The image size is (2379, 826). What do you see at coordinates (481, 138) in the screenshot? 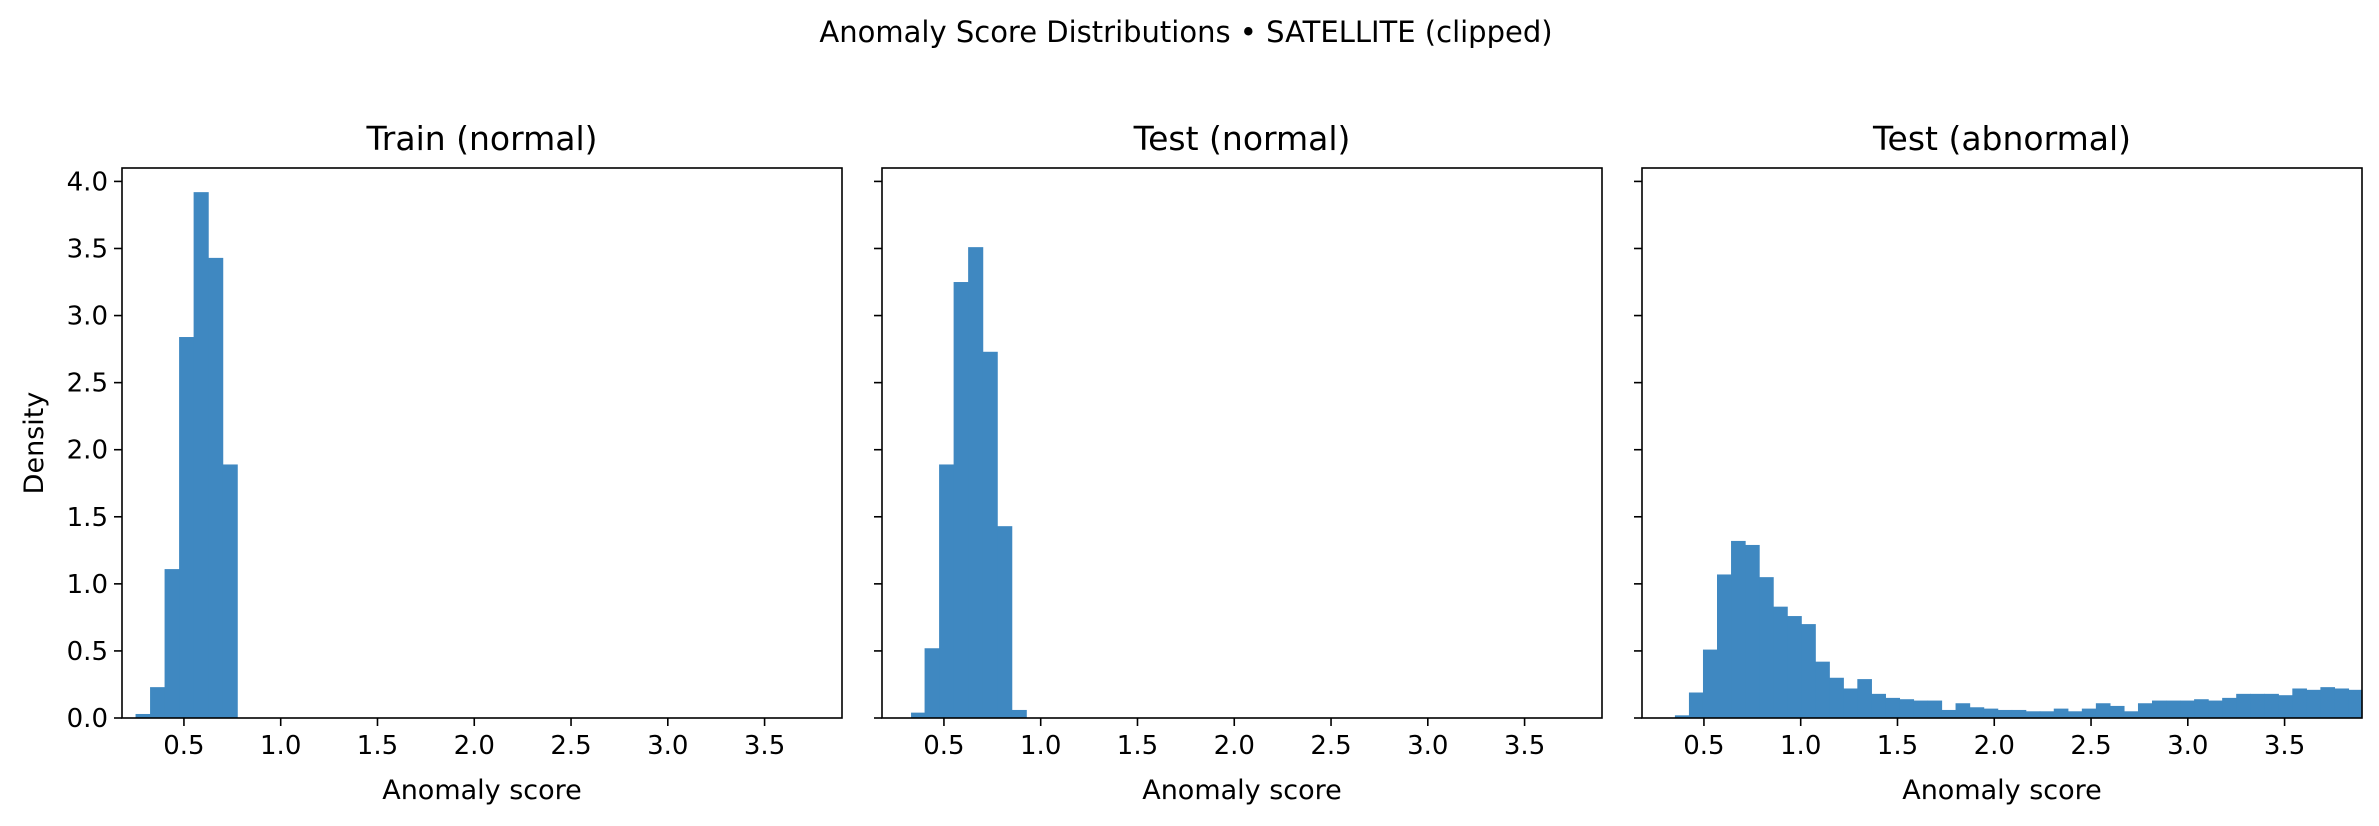
I see `panel-title: Train (normal)` at bounding box center [481, 138].